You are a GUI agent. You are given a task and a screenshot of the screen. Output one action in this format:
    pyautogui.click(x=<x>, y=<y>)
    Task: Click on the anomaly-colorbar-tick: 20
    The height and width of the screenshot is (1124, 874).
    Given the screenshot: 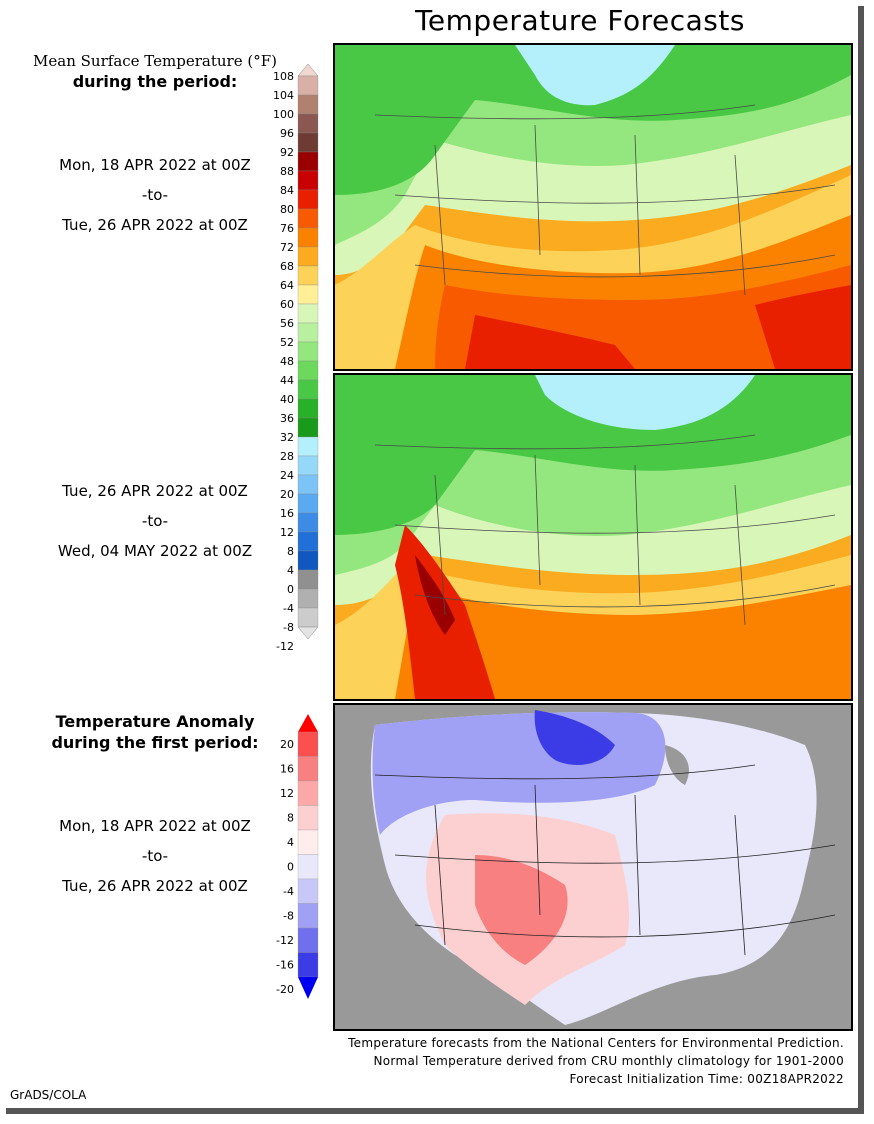 What is the action you would take?
    pyautogui.click(x=287, y=744)
    